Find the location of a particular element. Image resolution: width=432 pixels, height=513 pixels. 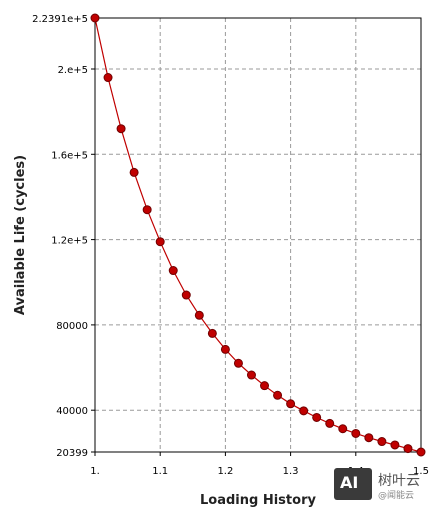

y-tick-label: 2.e+5 is located at coordinates (73, 70).